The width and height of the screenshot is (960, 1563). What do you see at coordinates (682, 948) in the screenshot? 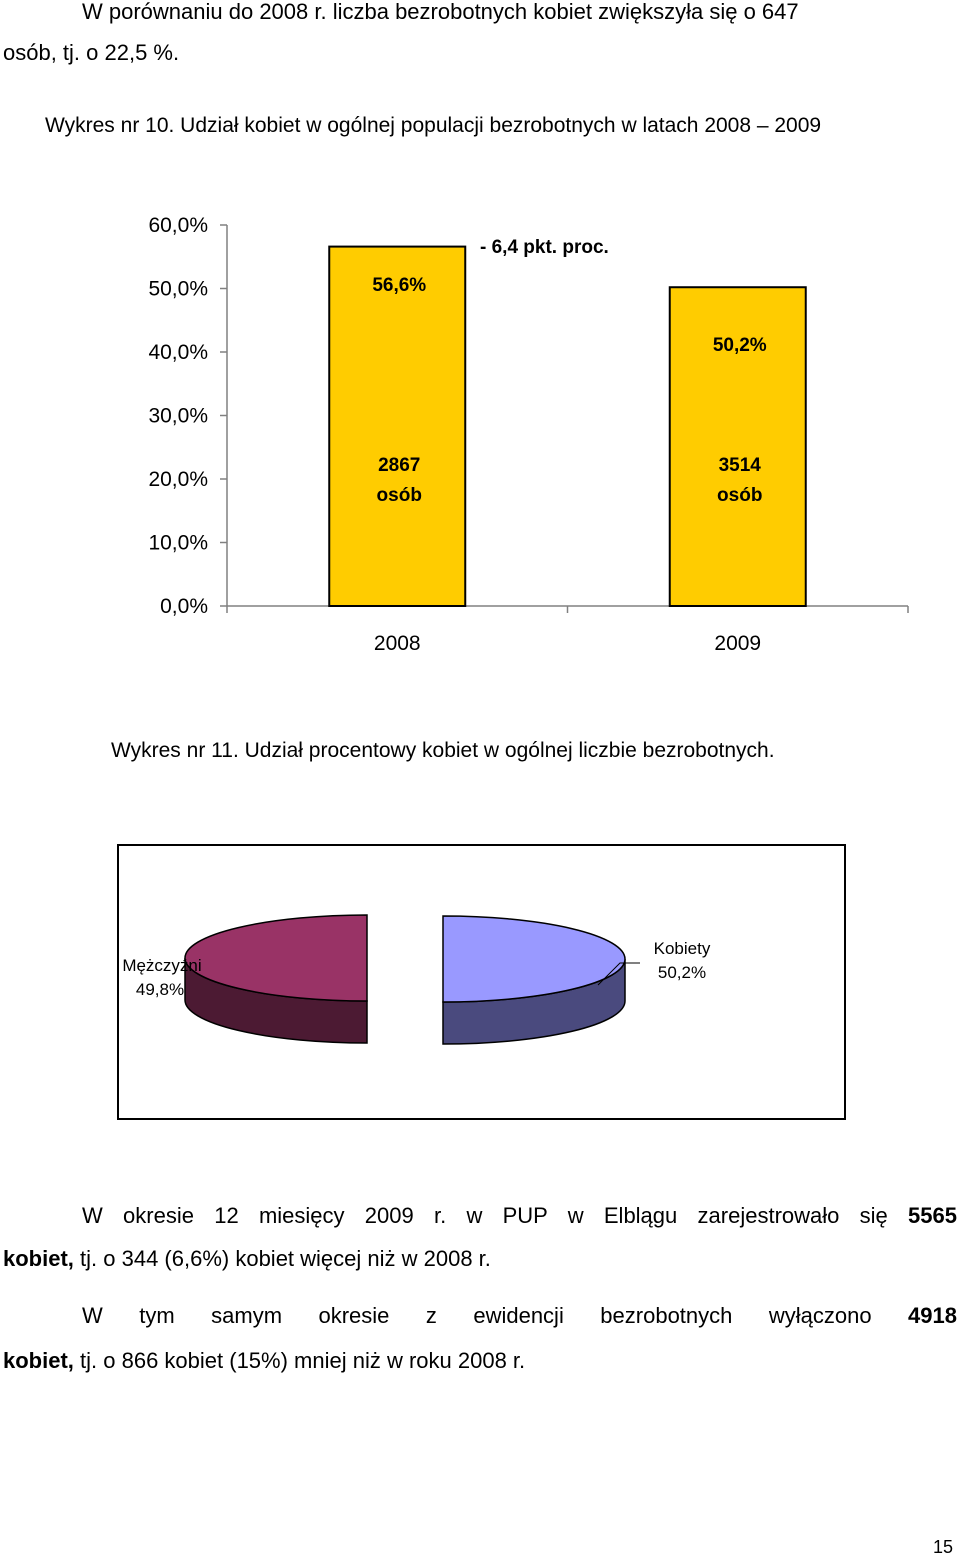
I see `pie-label-women: Kobiety` at bounding box center [682, 948].